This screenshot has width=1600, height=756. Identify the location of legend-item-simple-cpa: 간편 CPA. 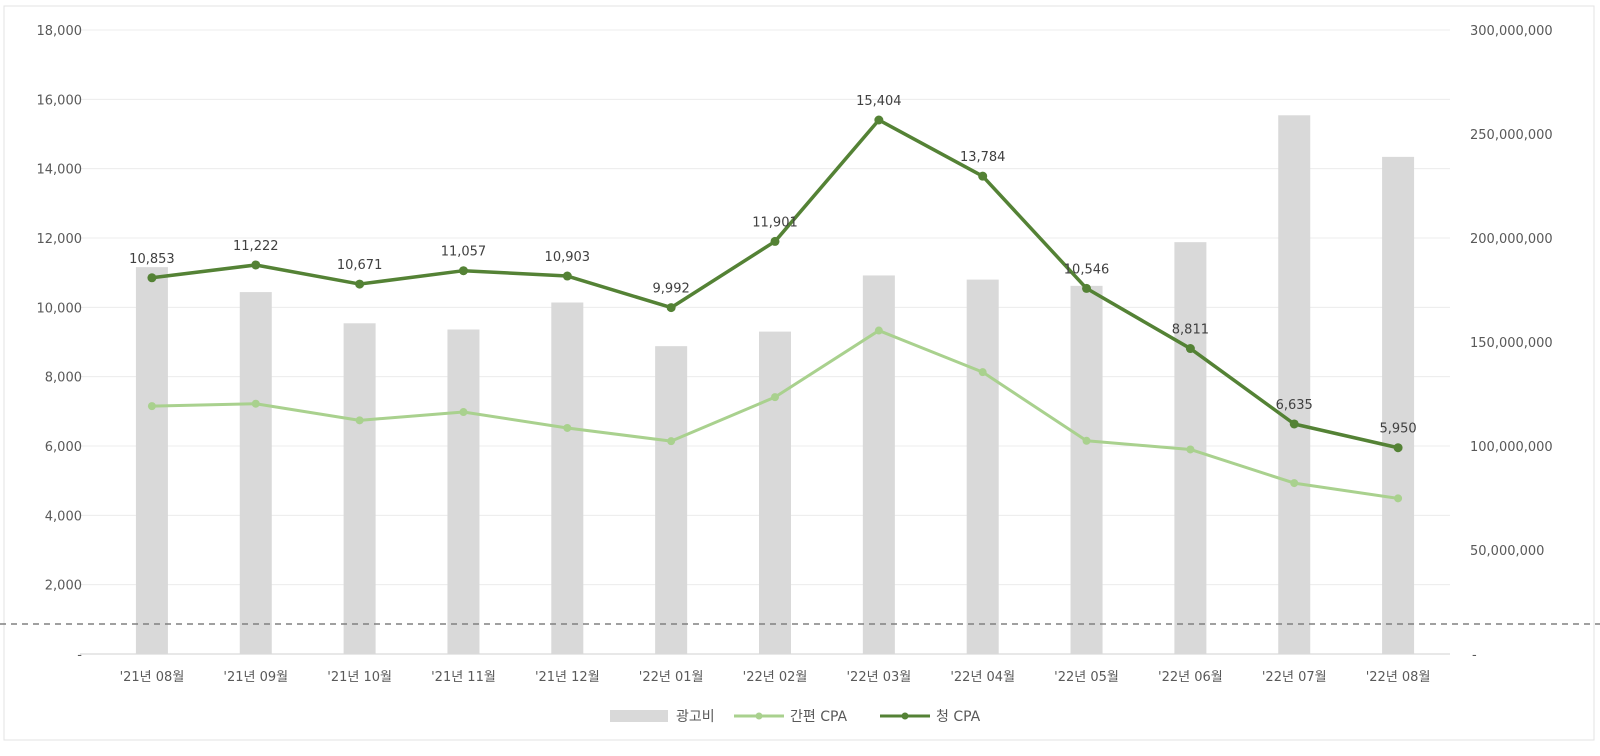
(791, 717).